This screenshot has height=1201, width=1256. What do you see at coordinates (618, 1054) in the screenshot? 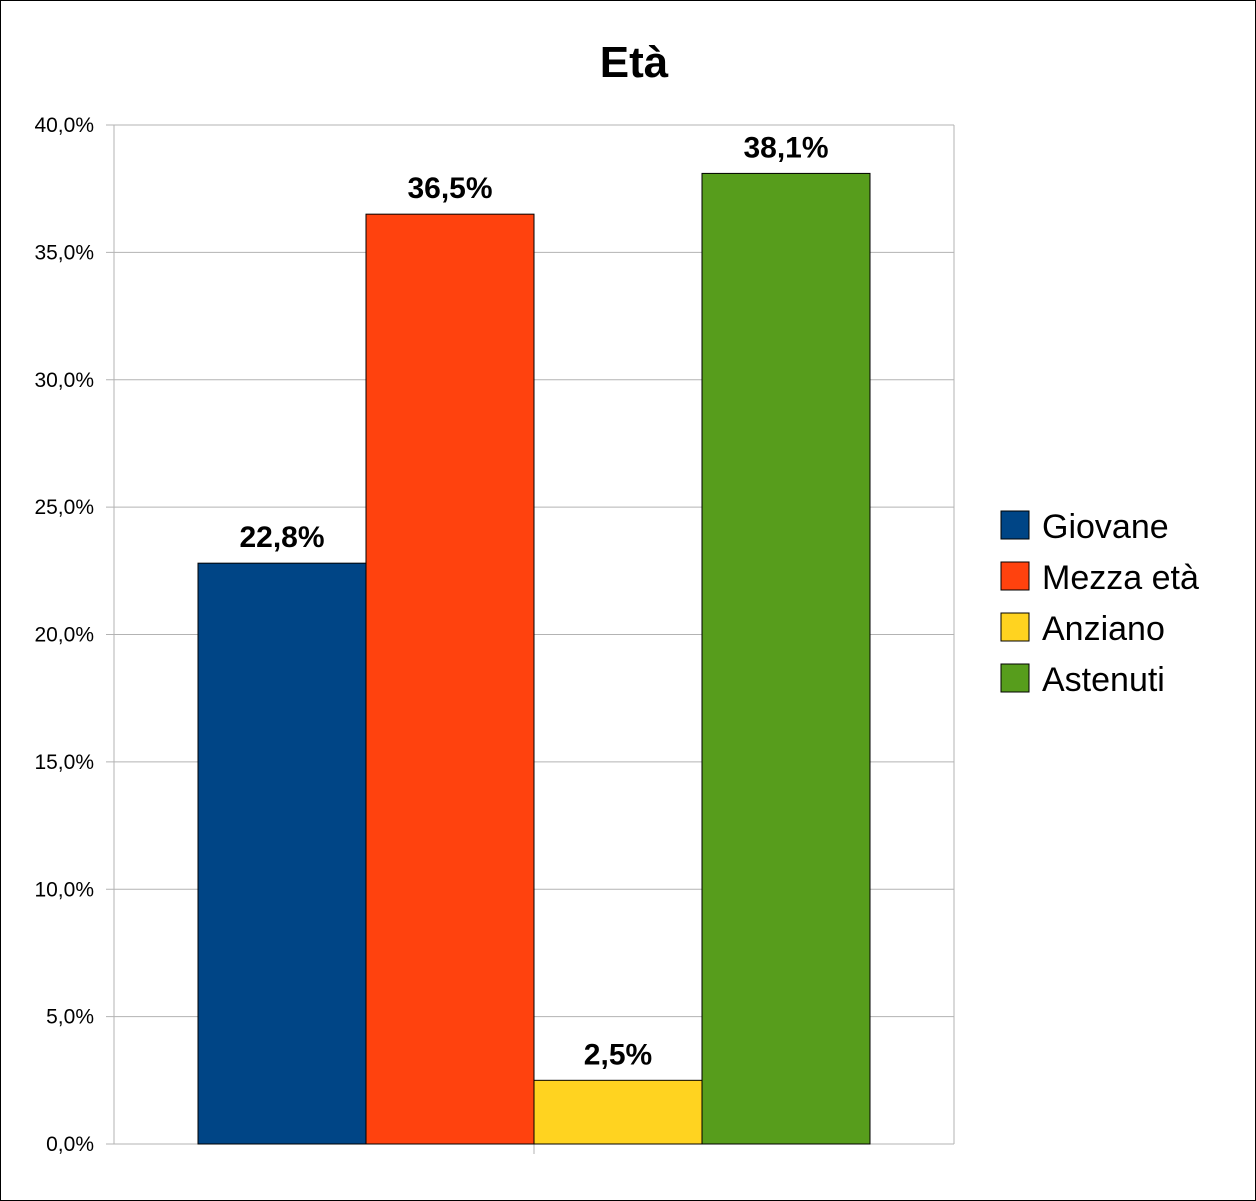
I see `data-label-3: 2,5%` at bounding box center [618, 1054].